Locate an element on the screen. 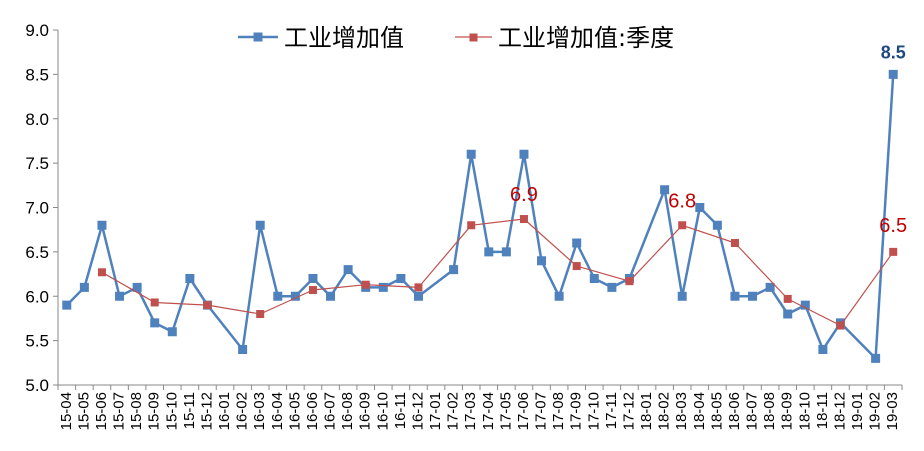 Image resolution: width=924 pixels, height=451 pixels. x-tick-label: 15-11 is located at coordinates (189, 410).